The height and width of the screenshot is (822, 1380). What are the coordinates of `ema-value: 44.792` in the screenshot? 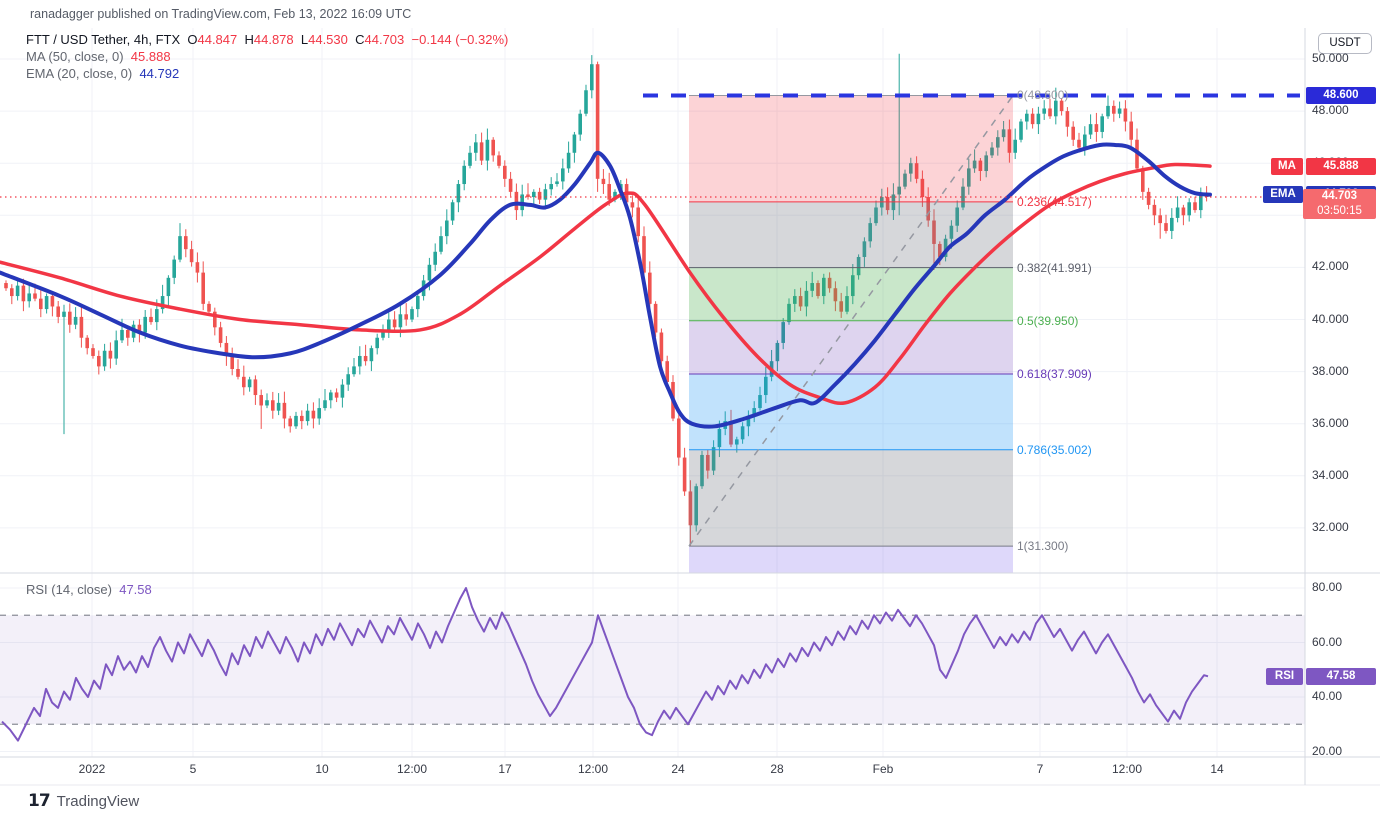 It's located at (159, 73).